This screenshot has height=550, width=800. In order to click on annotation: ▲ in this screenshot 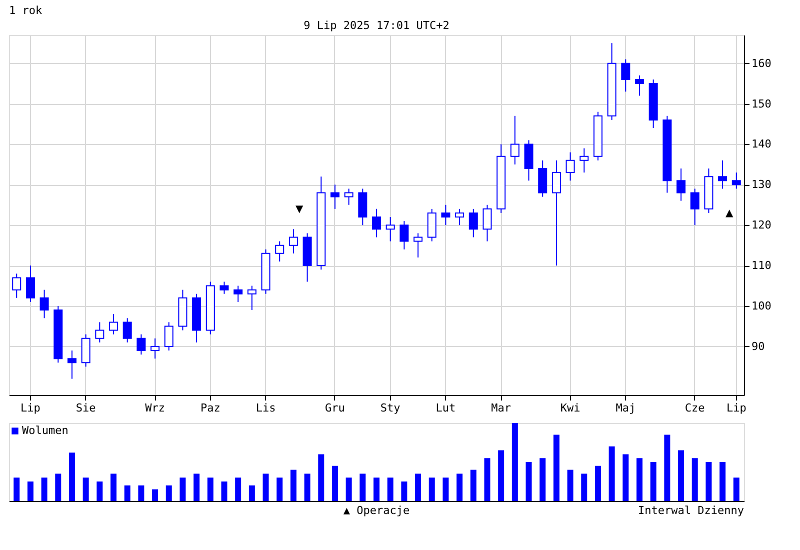, I will do `click(729, 213)`.